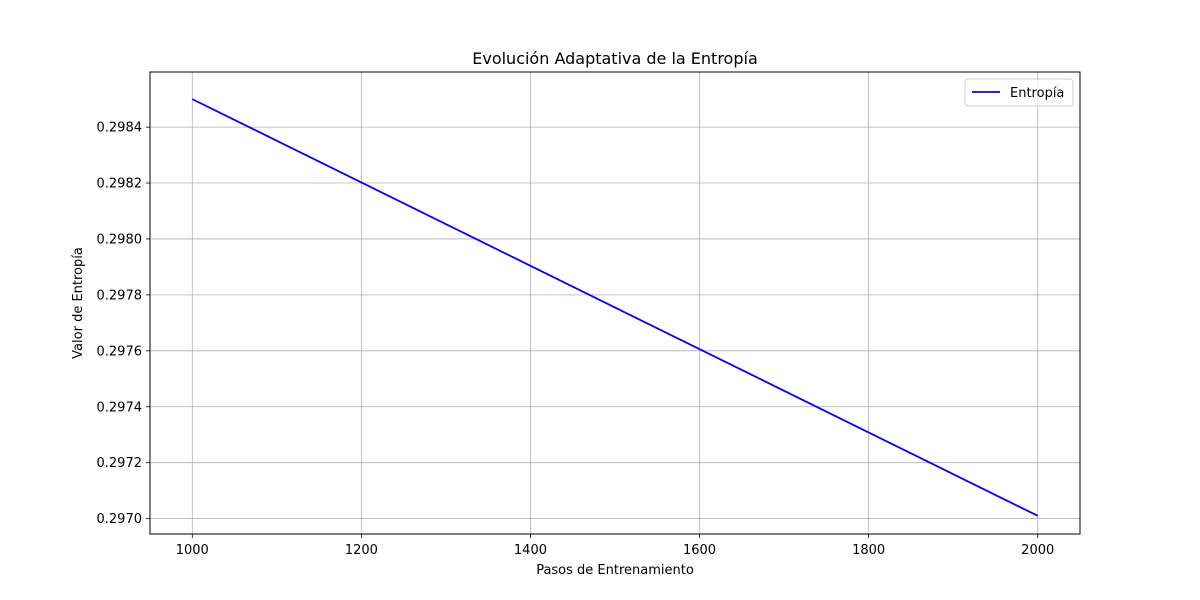  What do you see at coordinates (120, 463) in the screenshot?
I see `y-tick-label: 0.2972` at bounding box center [120, 463].